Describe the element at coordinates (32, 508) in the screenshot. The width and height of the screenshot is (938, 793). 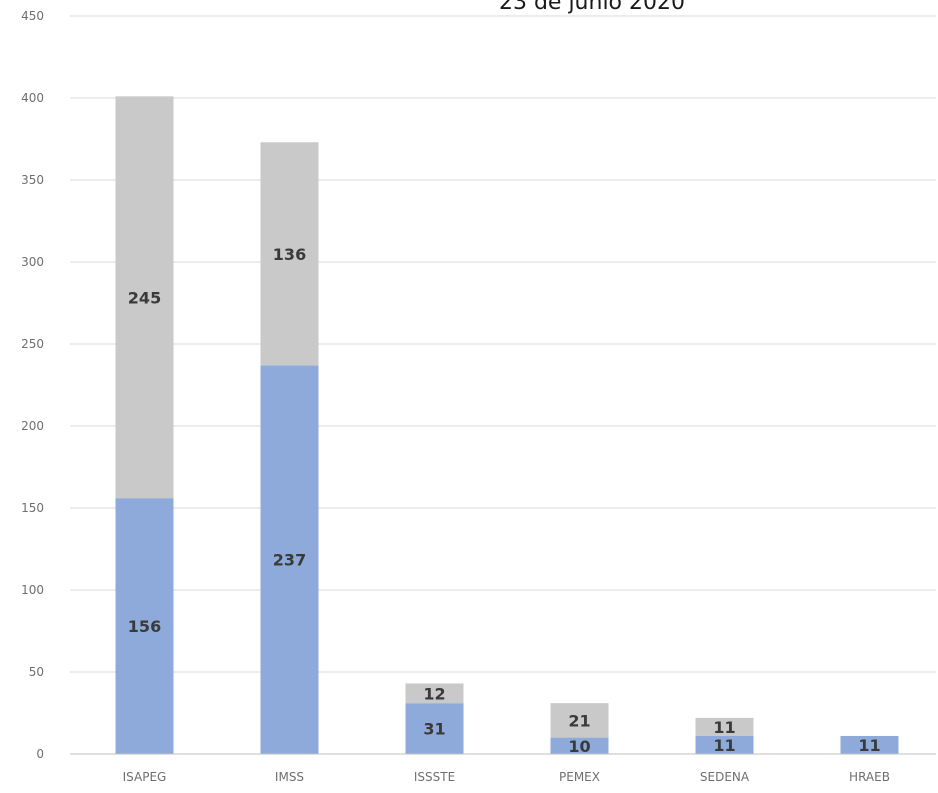
I see `y-tick-label: 150` at that location.